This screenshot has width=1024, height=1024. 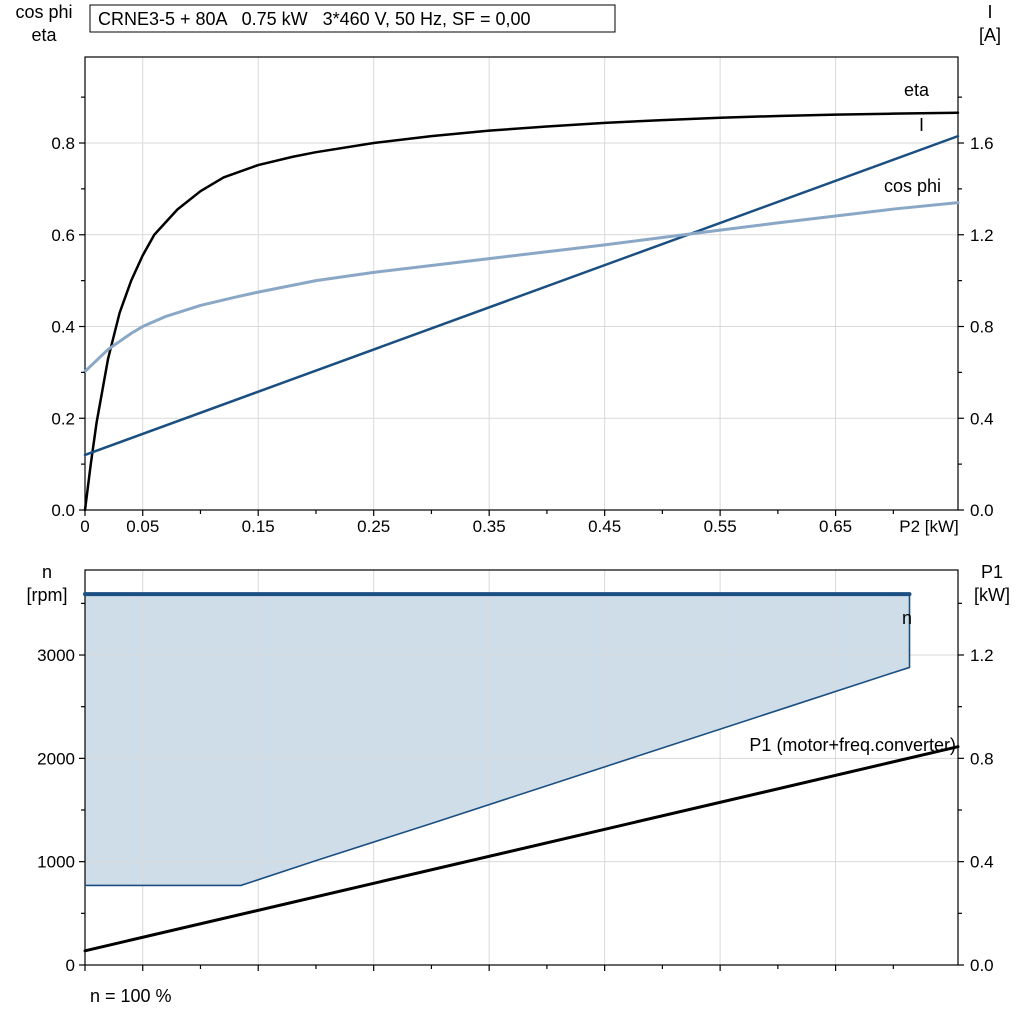 What do you see at coordinates (982, 143) in the screenshot?
I see `svg-text: 1.6` at bounding box center [982, 143].